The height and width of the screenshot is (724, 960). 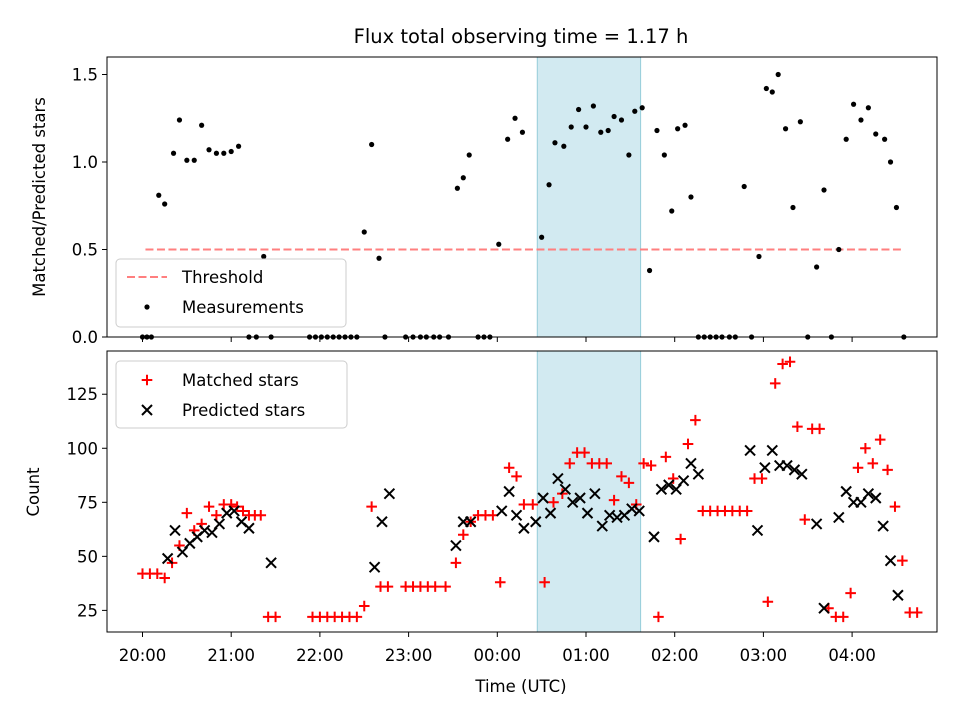 I want to click on threshold-legend-label: Threshold, so click(x=222, y=277).